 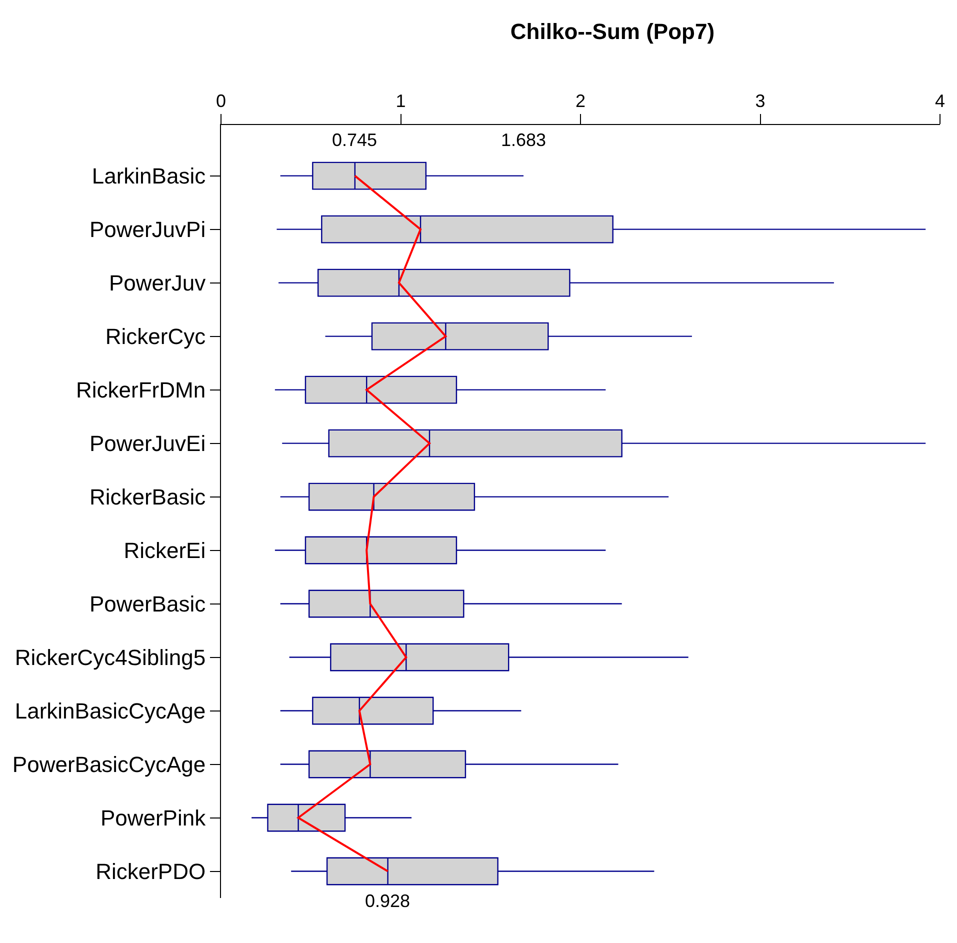 I want to click on y-tick-label: RickerCyc4Sibling5, so click(x=110, y=657).